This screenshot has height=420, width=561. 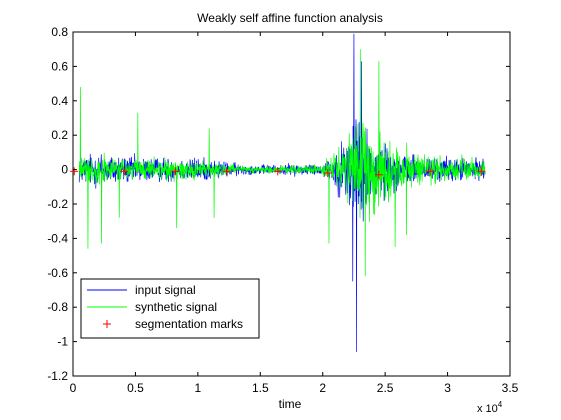 What do you see at coordinates (260, 388) in the screenshot?
I see `x-tick-label: 1.5` at bounding box center [260, 388].